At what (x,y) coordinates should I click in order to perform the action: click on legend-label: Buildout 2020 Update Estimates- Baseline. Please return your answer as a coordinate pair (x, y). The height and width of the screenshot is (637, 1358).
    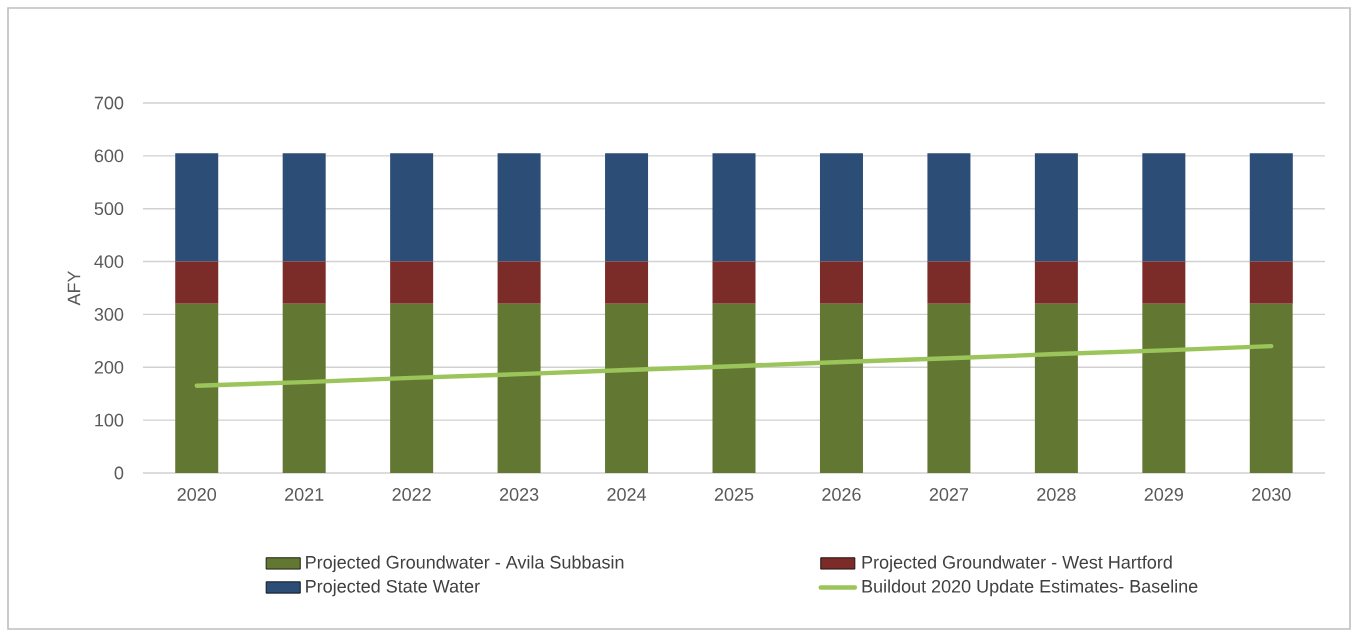
    Looking at the image, I should click on (1030, 588).